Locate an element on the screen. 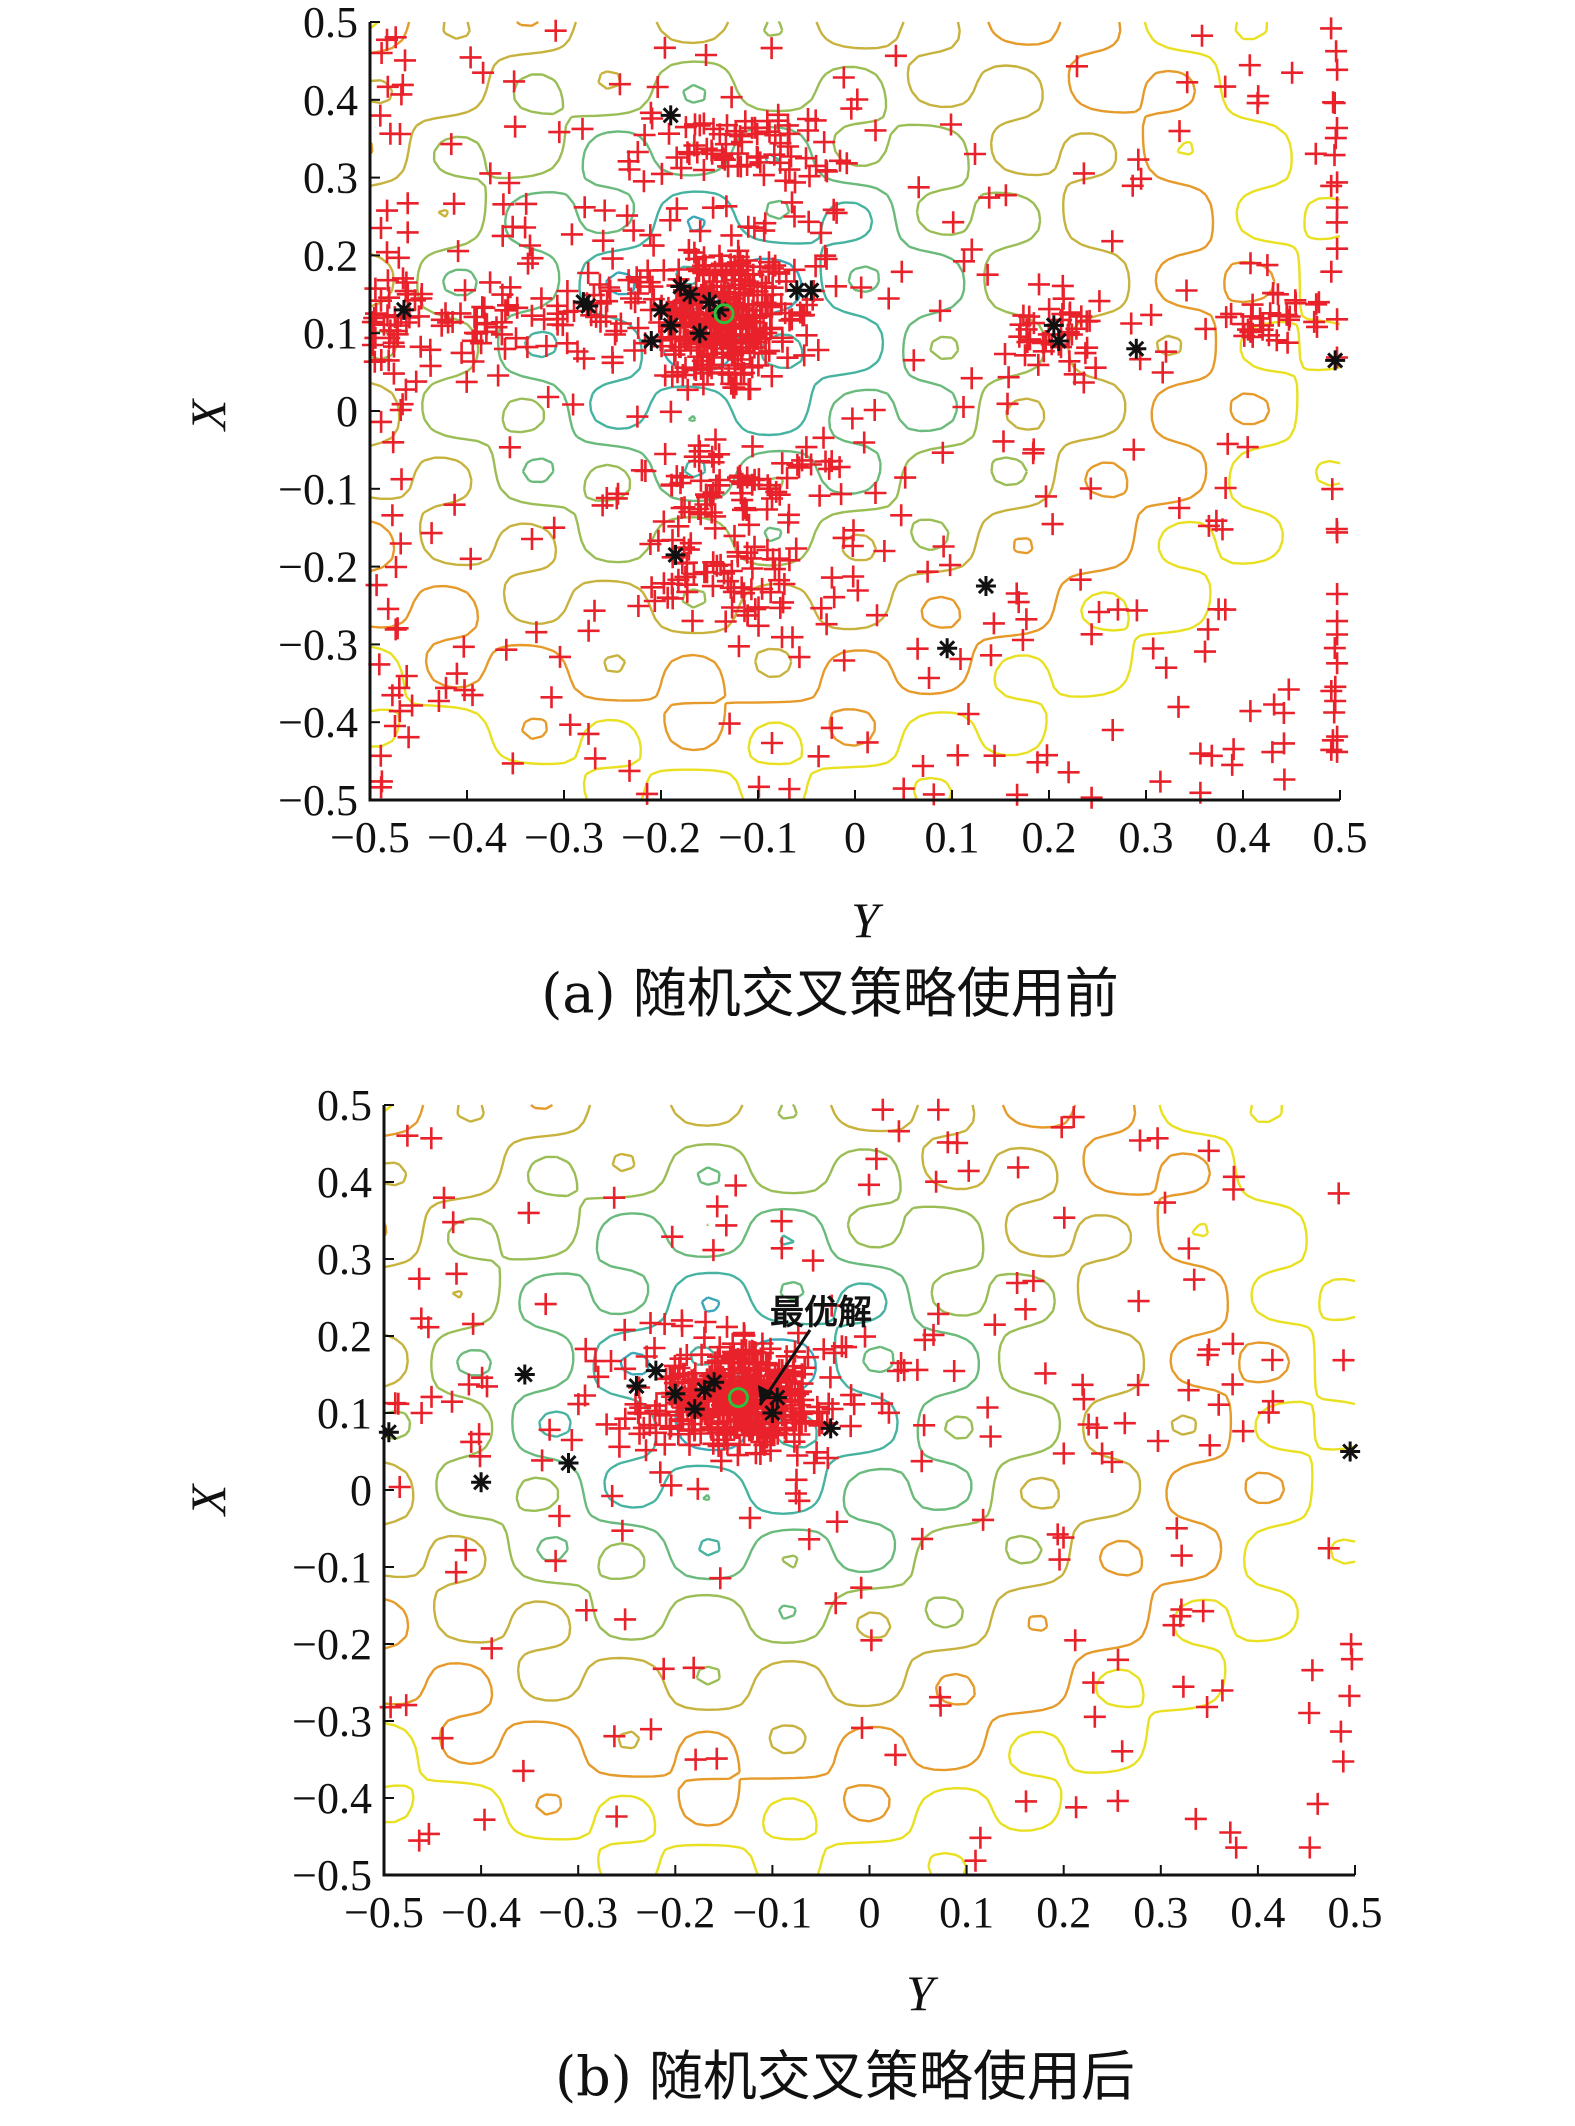  y-tick-label: −0.4 is located at coordinates (318, 722).